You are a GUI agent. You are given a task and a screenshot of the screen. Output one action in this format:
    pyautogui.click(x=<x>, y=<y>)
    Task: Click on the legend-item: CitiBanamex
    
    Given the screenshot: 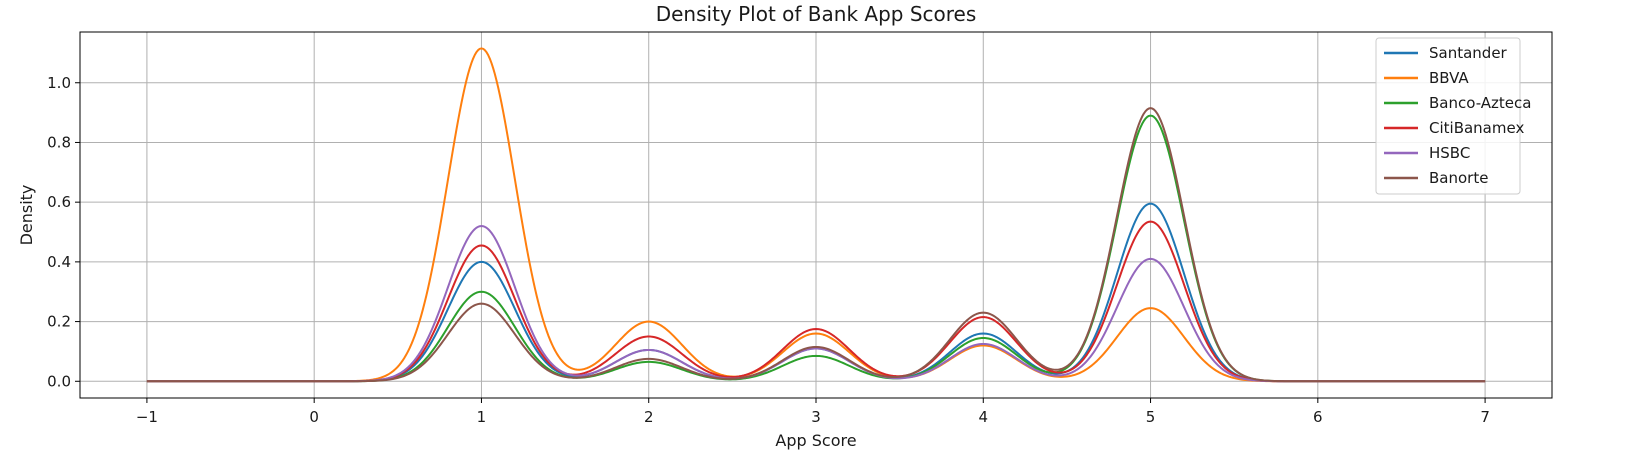 What is the action you would take?
    pyautogui.click(x=1454, y=128)
    